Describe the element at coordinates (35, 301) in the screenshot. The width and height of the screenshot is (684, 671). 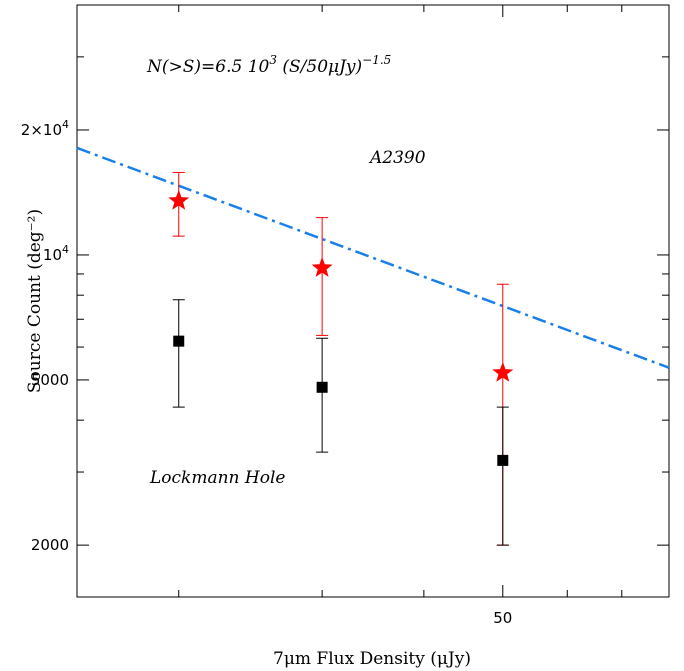
I see `y-axis-label: Source Count (deg⁻²)` at that location.